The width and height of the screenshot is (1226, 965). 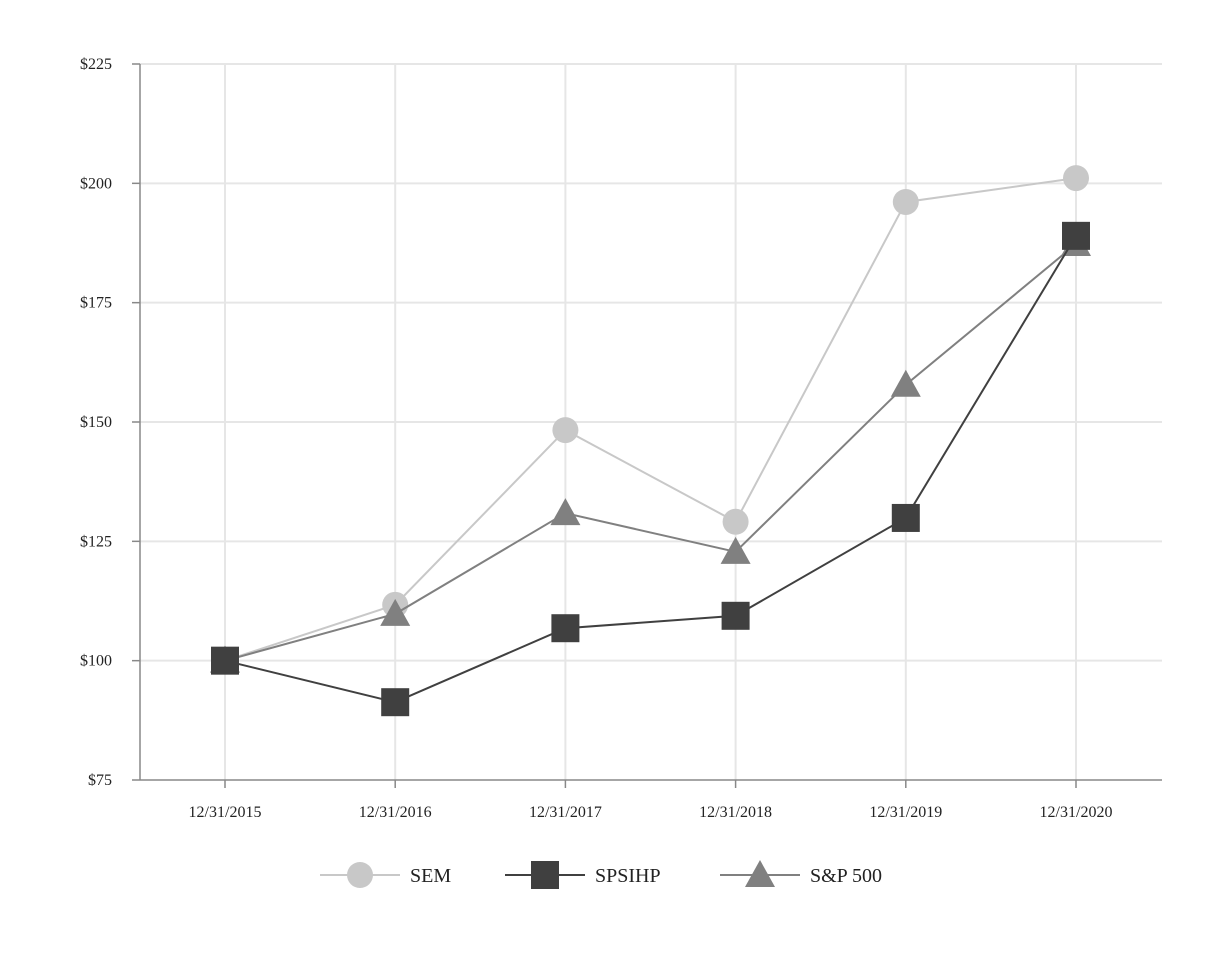 What do you see at coordinates (96, 303) in the screenshot?
I see `y-tick-label: $175` at bounding box center [96, 303].